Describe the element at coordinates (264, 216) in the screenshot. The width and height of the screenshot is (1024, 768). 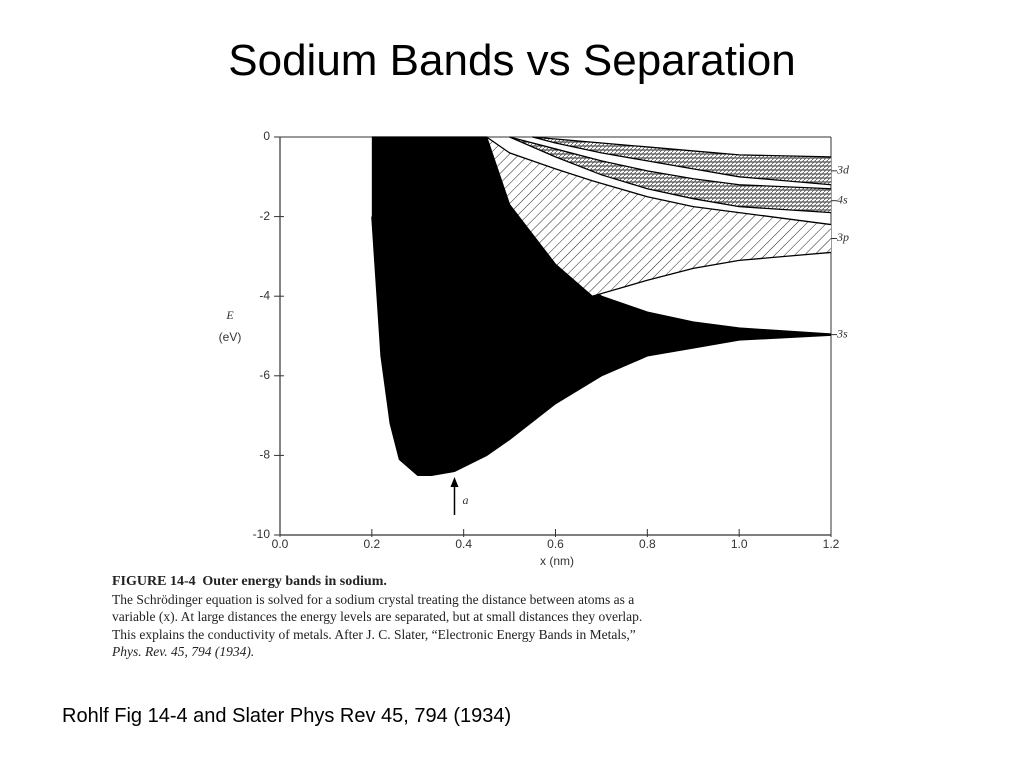
I see `y-tick-label: -2` at that location.